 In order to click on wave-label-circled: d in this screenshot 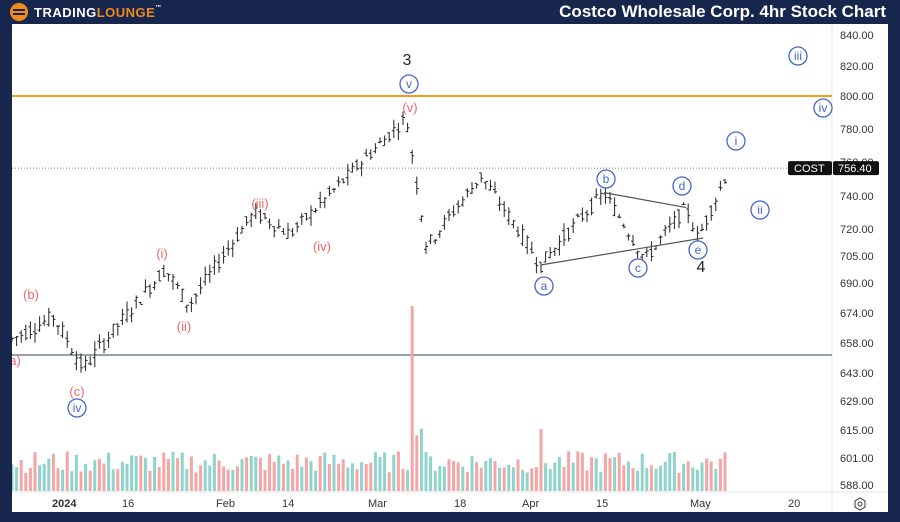, I will do `click(682, 186)`.